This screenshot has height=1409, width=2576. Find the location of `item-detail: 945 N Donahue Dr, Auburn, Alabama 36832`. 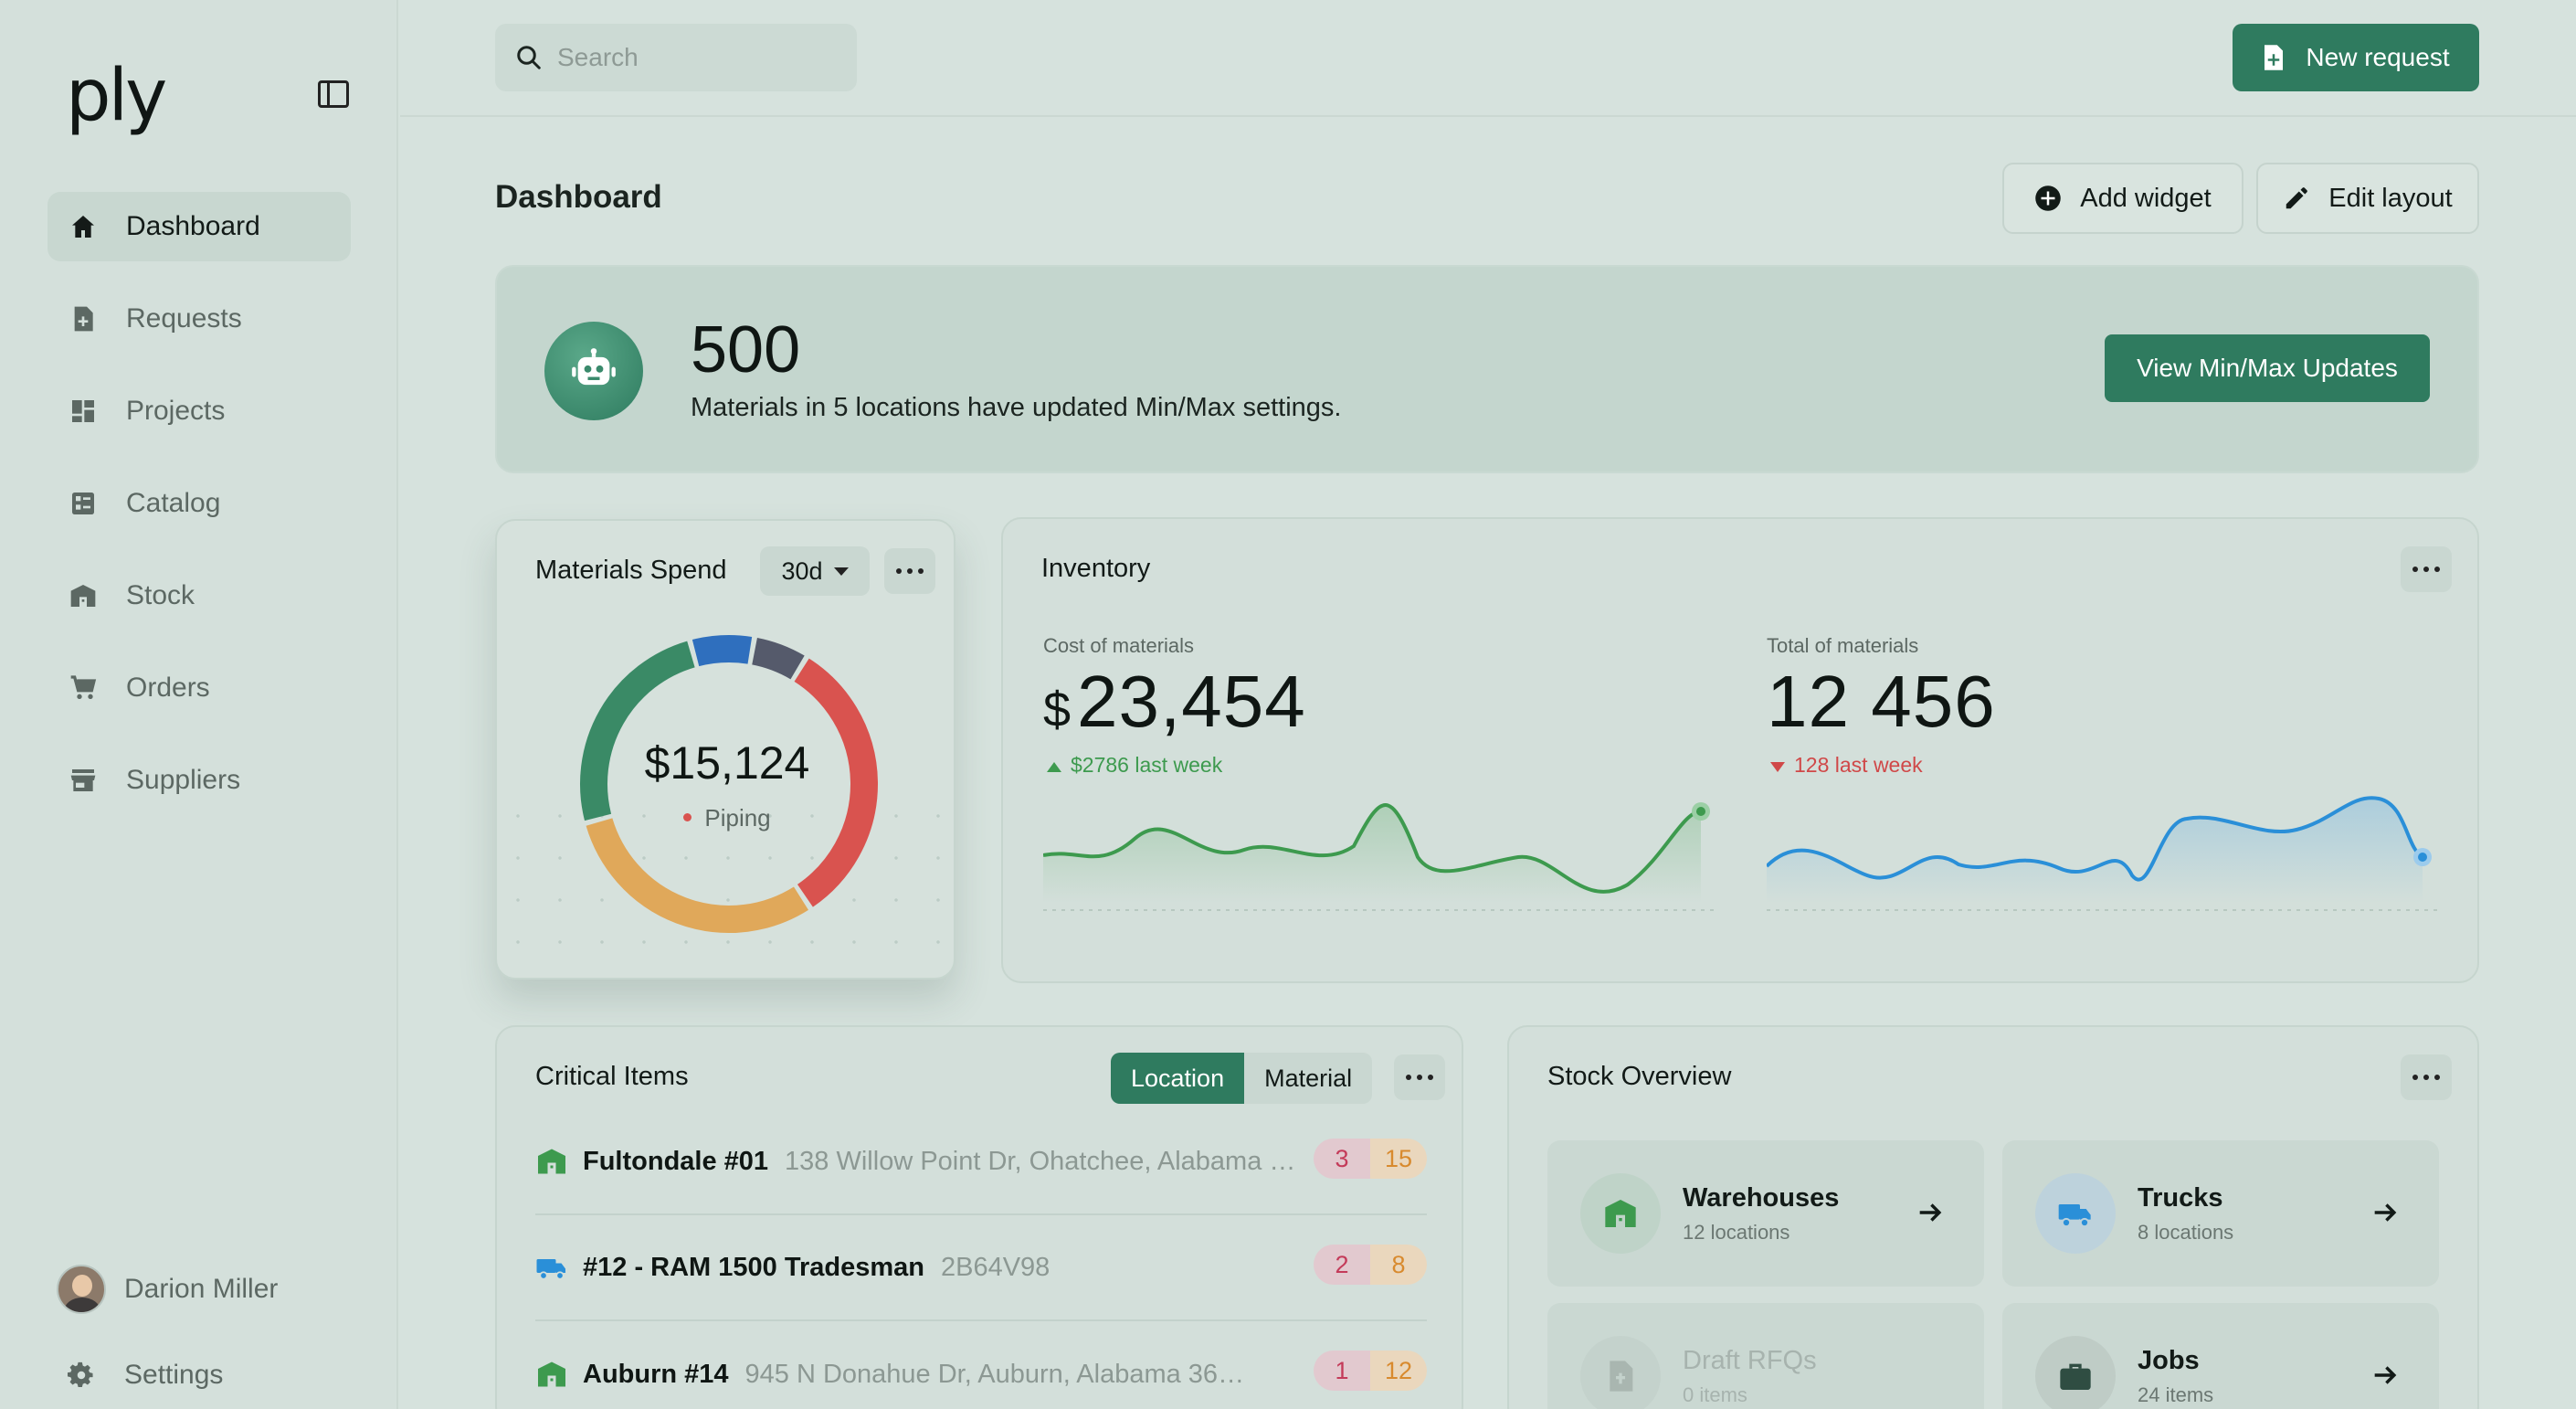

item-detail: 945 N Donahue Dr, Auburn, Alabama 36832 is located at coordinates (1000, 1374).